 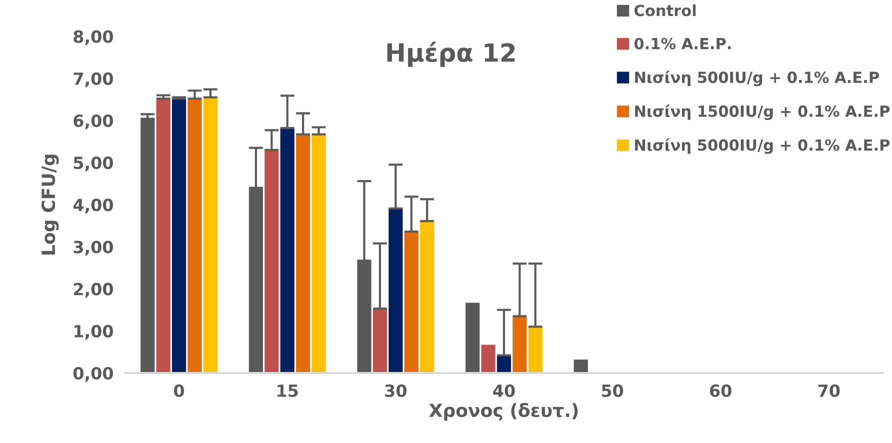 I want to click on y-tick-label: 6,00, so click(x=93, y=122).